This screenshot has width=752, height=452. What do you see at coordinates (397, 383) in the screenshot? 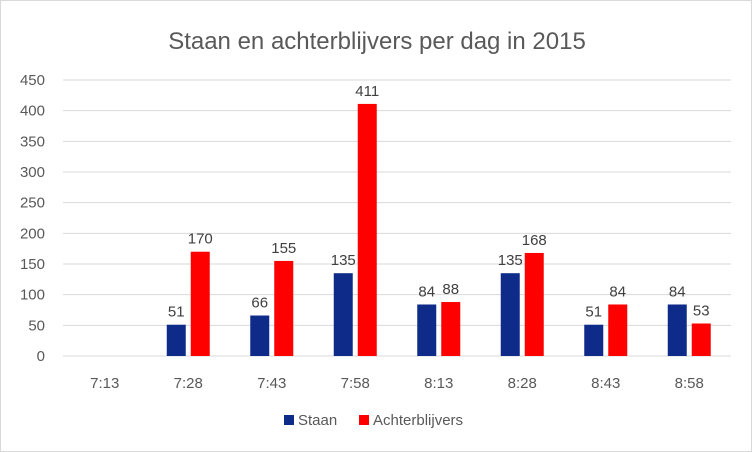
I see `x-axis-ticks: 7:13 7:28 7:43 7:58 8:13 8:28 8:43 8:58` at bounding box center [397, 383].